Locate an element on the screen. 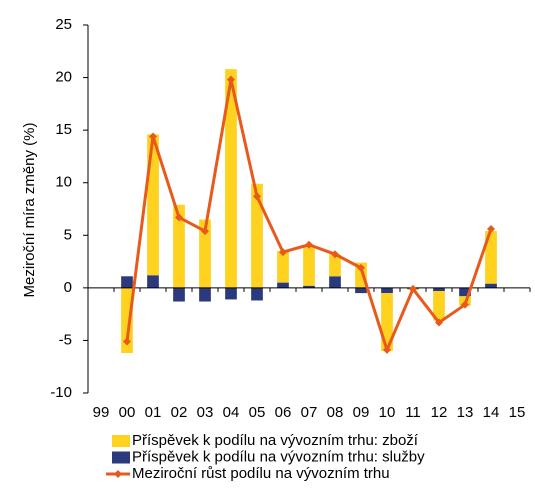  legend-marker is located at coordinates (118, 474).